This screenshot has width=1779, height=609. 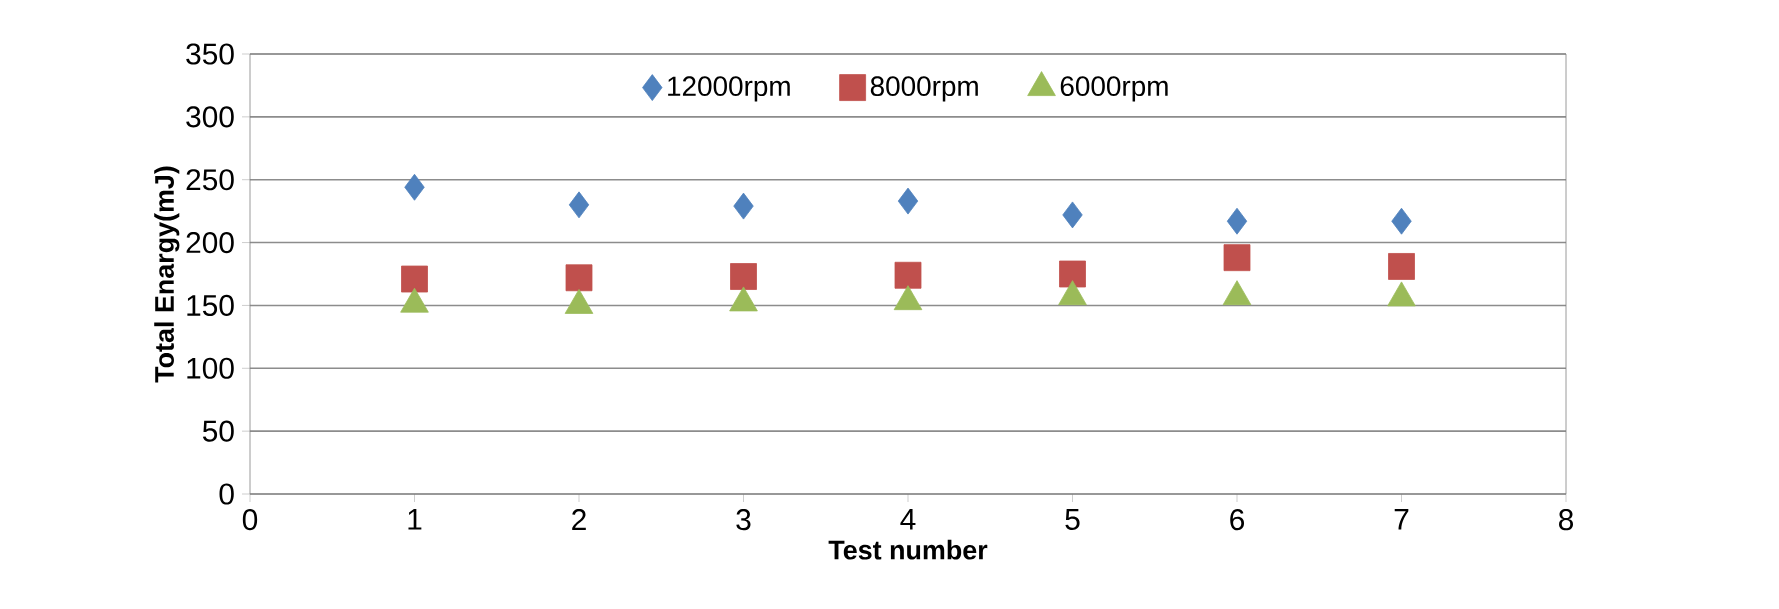 I want to click on x-tick-label: 1, so click(x=415, y=519).